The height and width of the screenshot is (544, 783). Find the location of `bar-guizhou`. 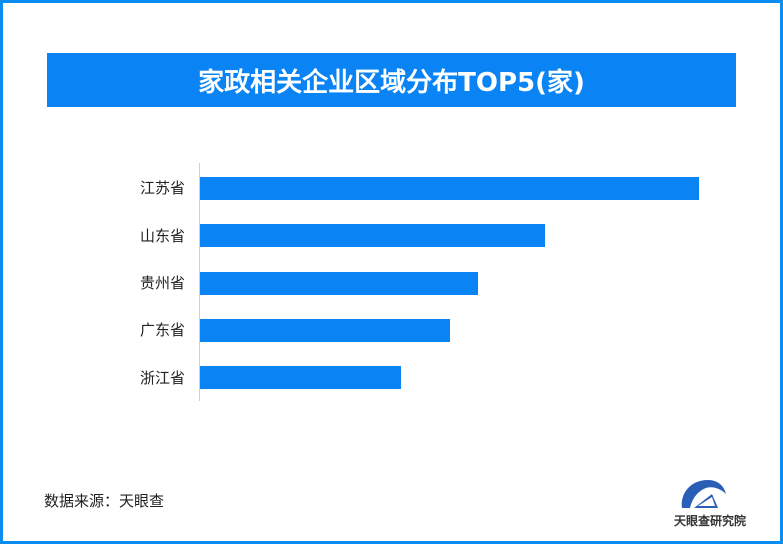

bar-guizhou is located at coordinates (339, 283).